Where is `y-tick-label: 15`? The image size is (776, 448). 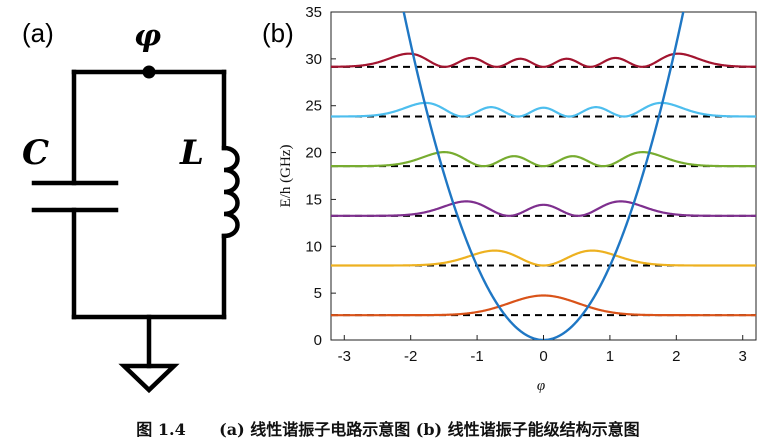
y-tick-label: 15 is located at coordinates (313, 199).